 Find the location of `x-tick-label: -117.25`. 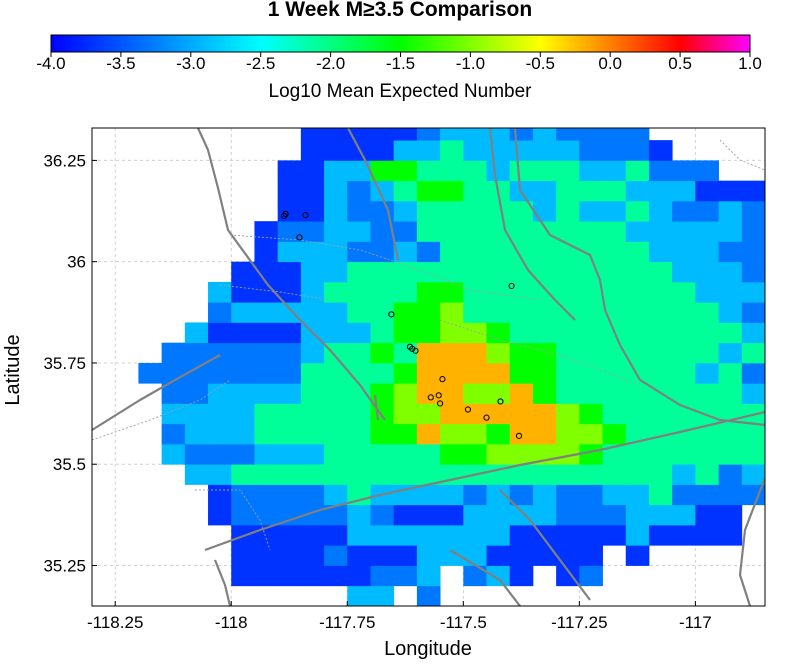

x-tick-label: -117.25 is located at coordinates (579, 622).